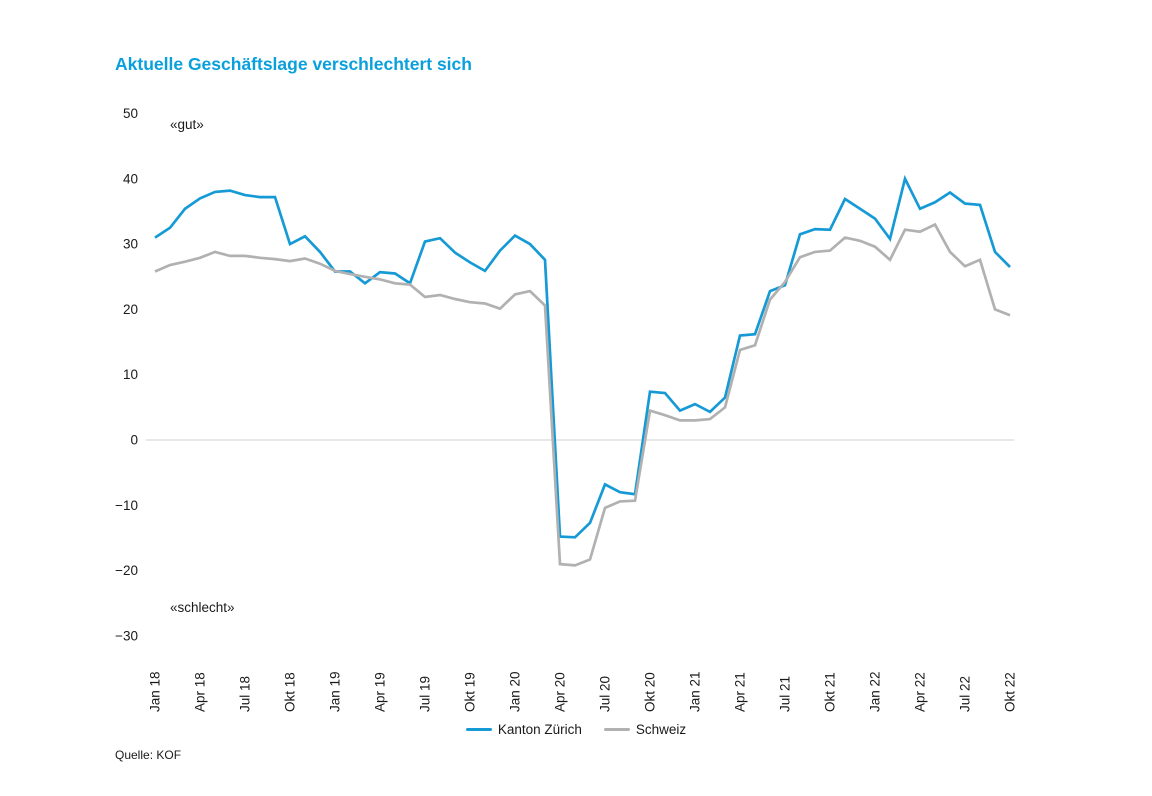 This screenshot has height=796, width=1152. I want to click on y-axis-tick-label: 20, so click(130, 309).